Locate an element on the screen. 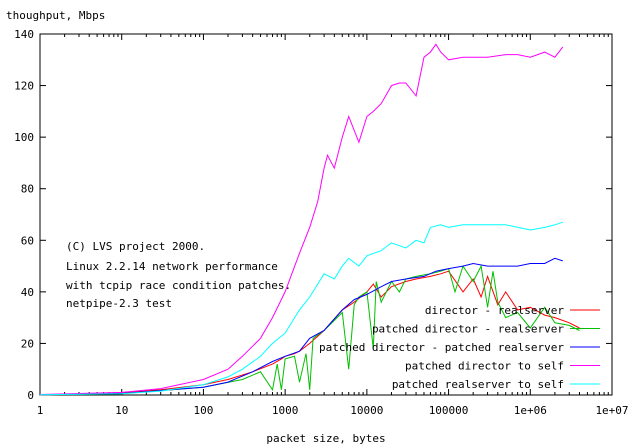  y-tick-label: 40 is located at coordinates (27, 292).